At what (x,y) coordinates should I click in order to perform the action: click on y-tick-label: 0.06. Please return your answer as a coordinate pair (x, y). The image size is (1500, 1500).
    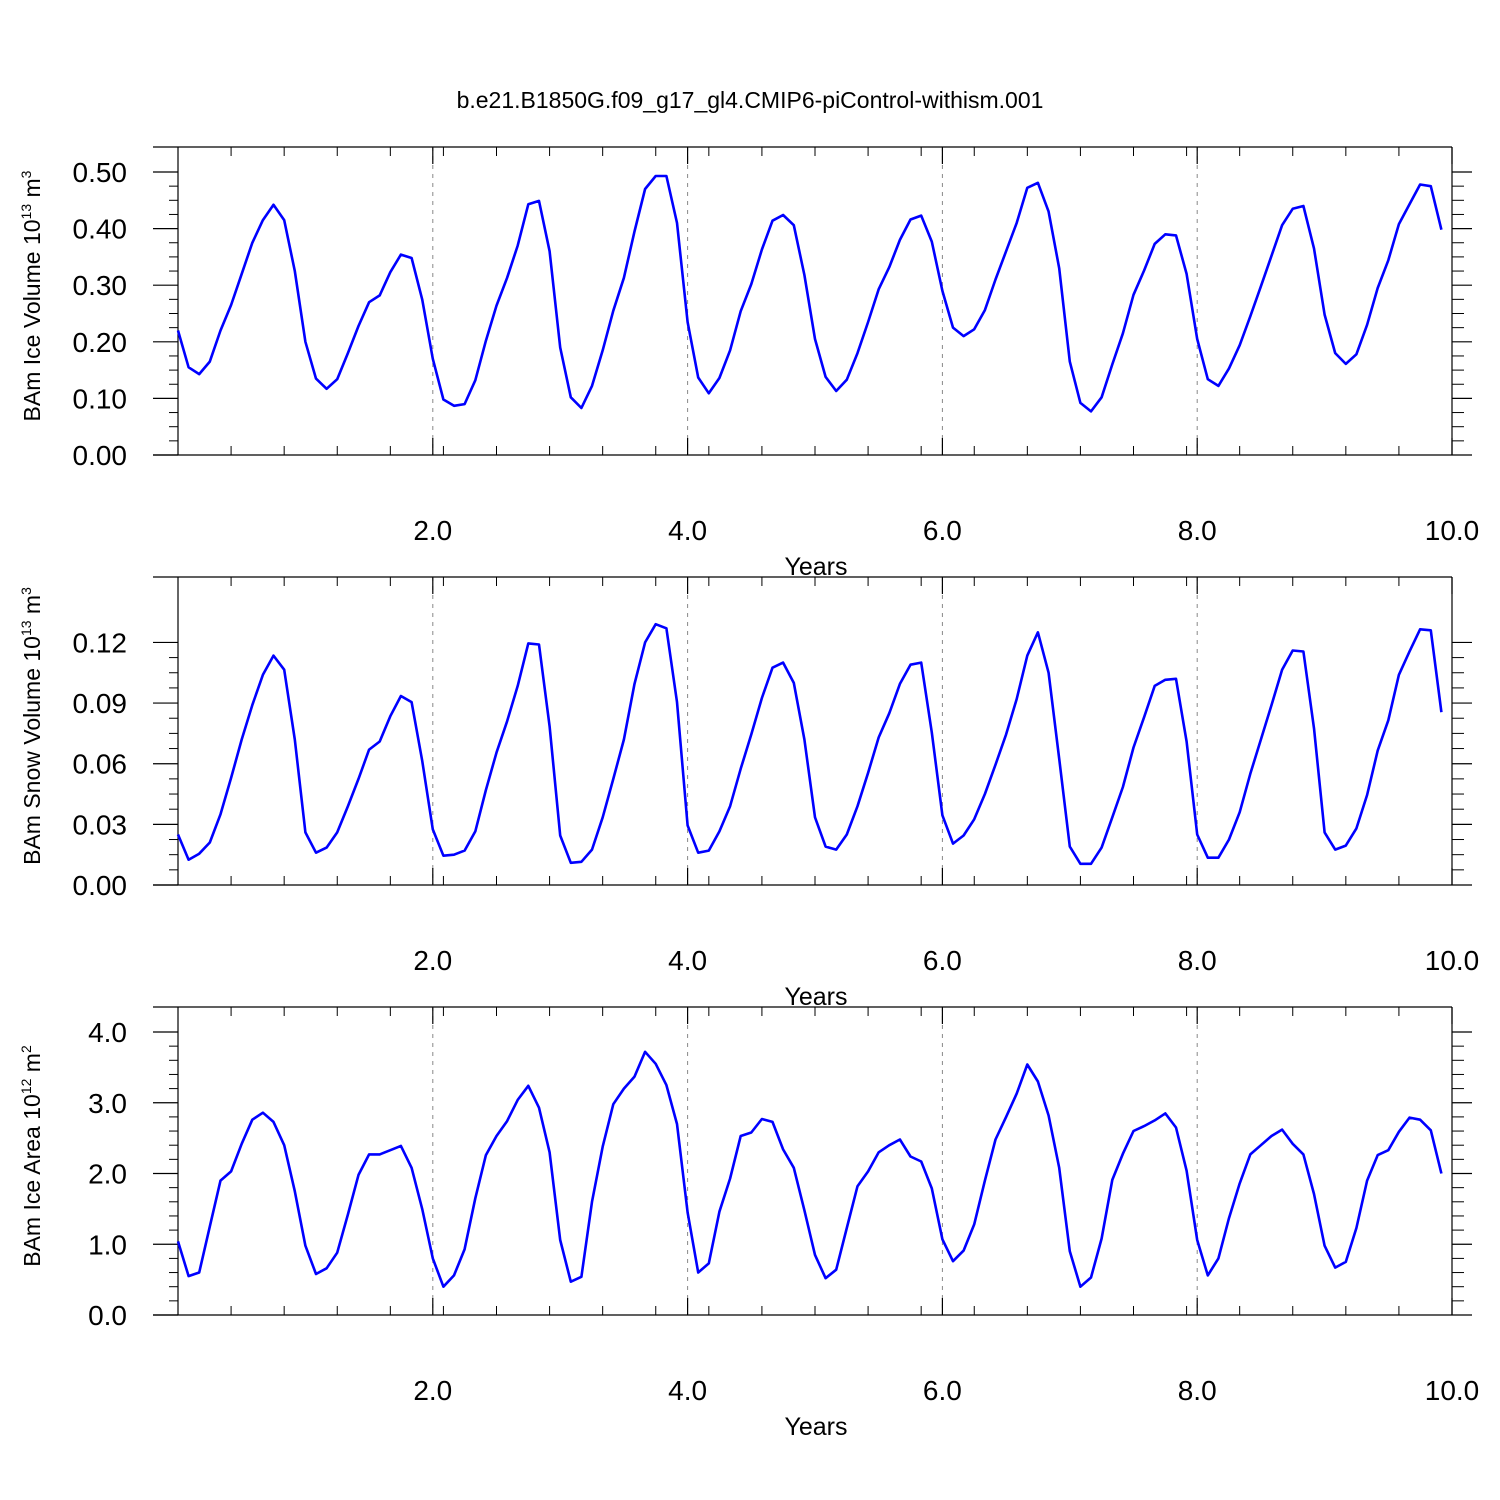
    Looking at the image, I should click on (100, 764).